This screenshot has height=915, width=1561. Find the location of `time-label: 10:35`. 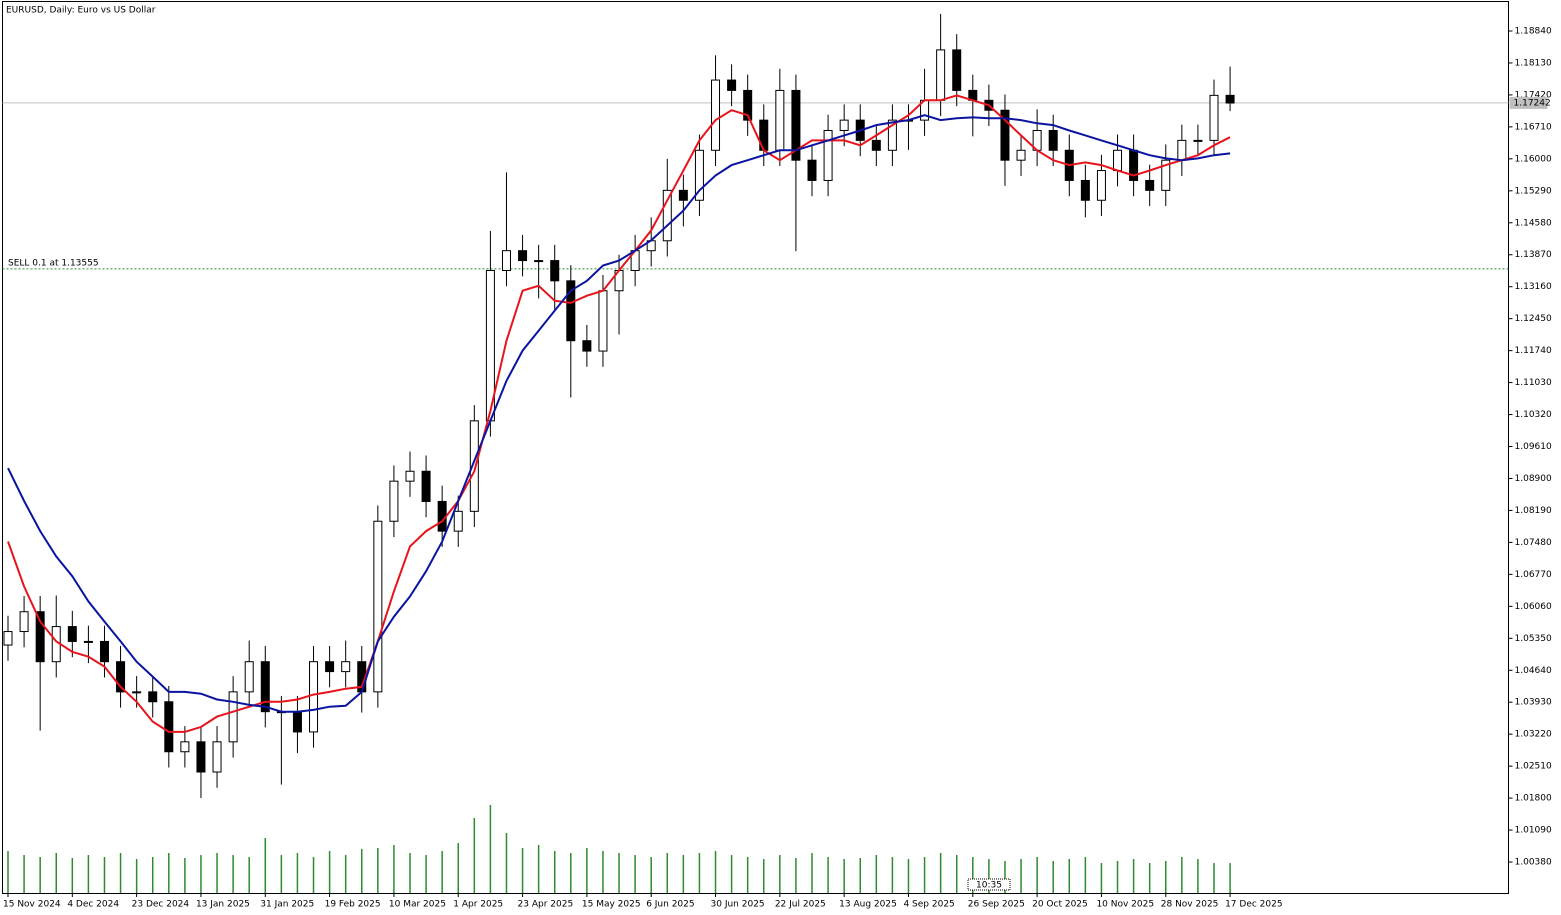

time-label: 10:35 is located at coordinates (989, 886).